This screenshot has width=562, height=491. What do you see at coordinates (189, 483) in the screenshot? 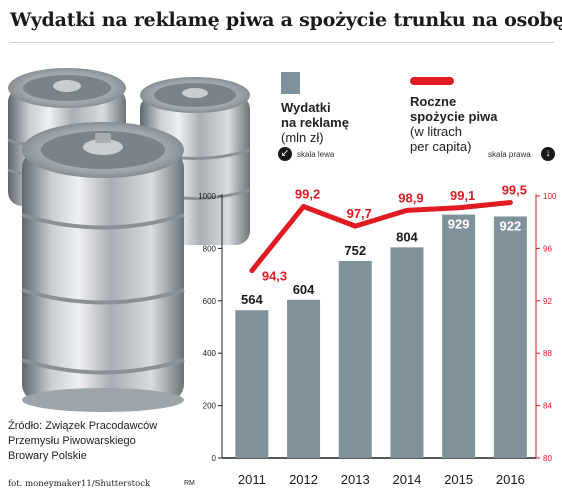
I see `author-initials: RM` at bounding box center [189, 483].